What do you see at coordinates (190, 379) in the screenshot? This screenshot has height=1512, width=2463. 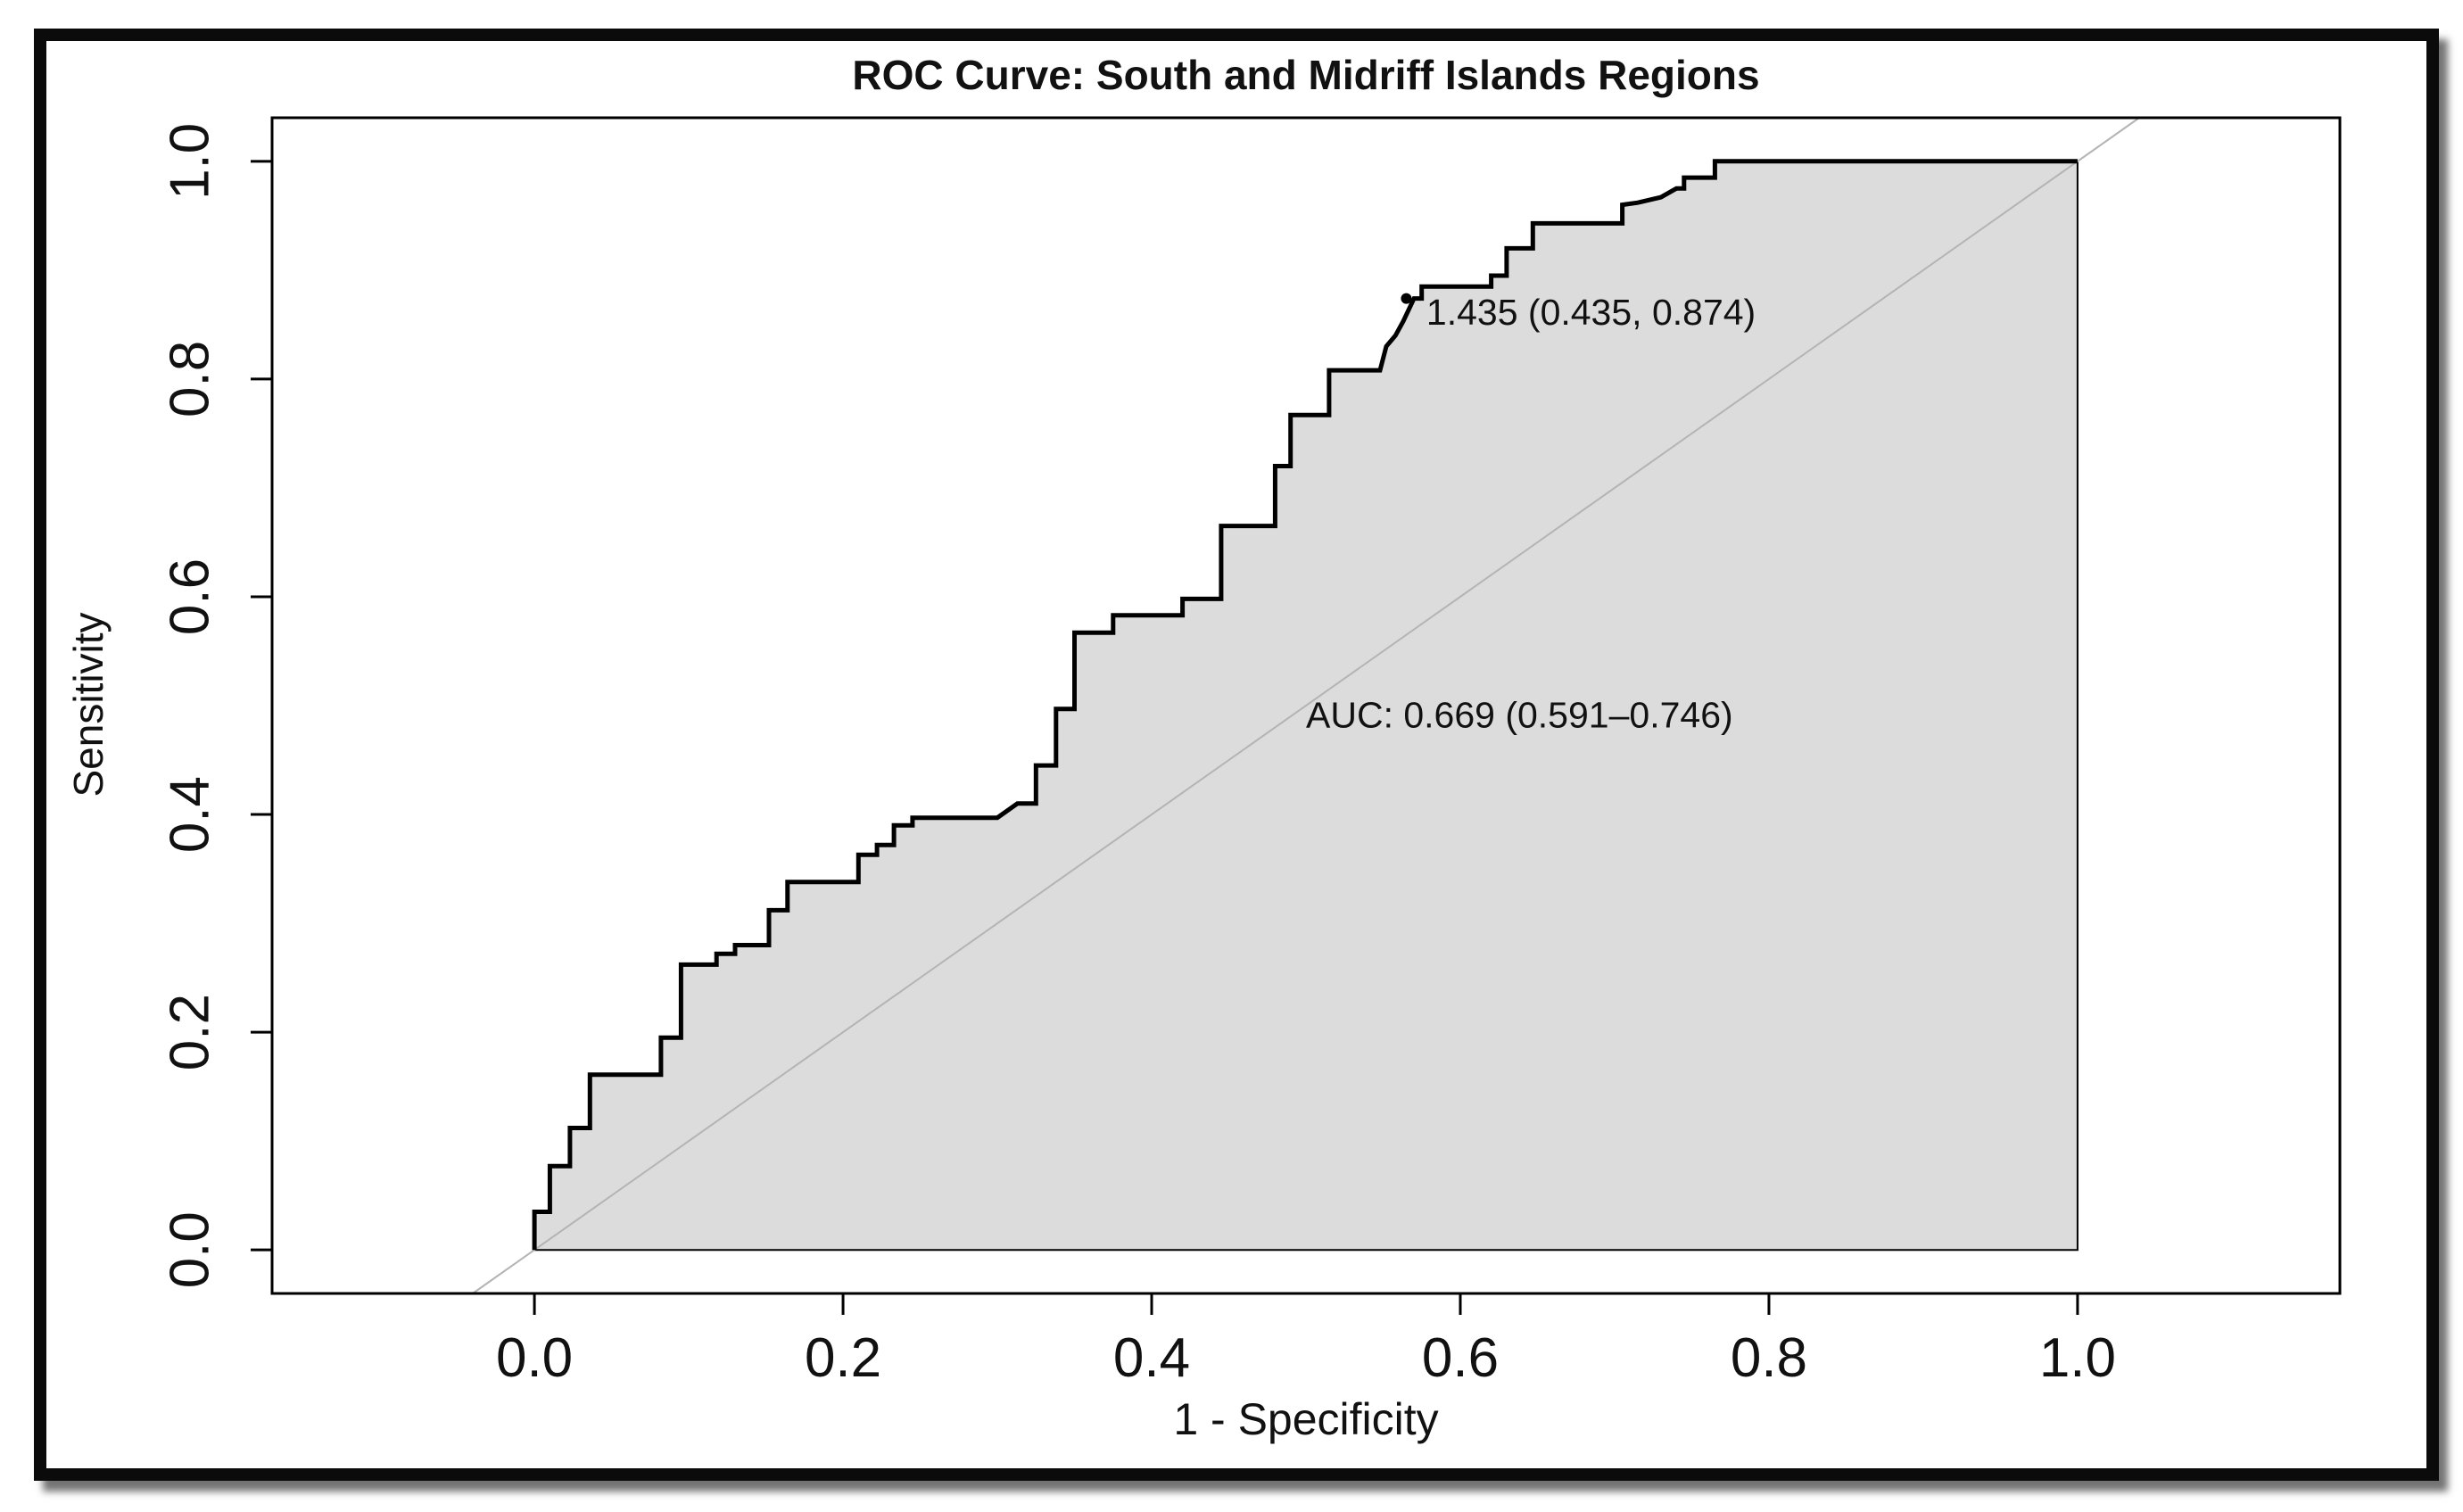 I see `y-tick-label: 0.8` at bounding box center [190, 379].